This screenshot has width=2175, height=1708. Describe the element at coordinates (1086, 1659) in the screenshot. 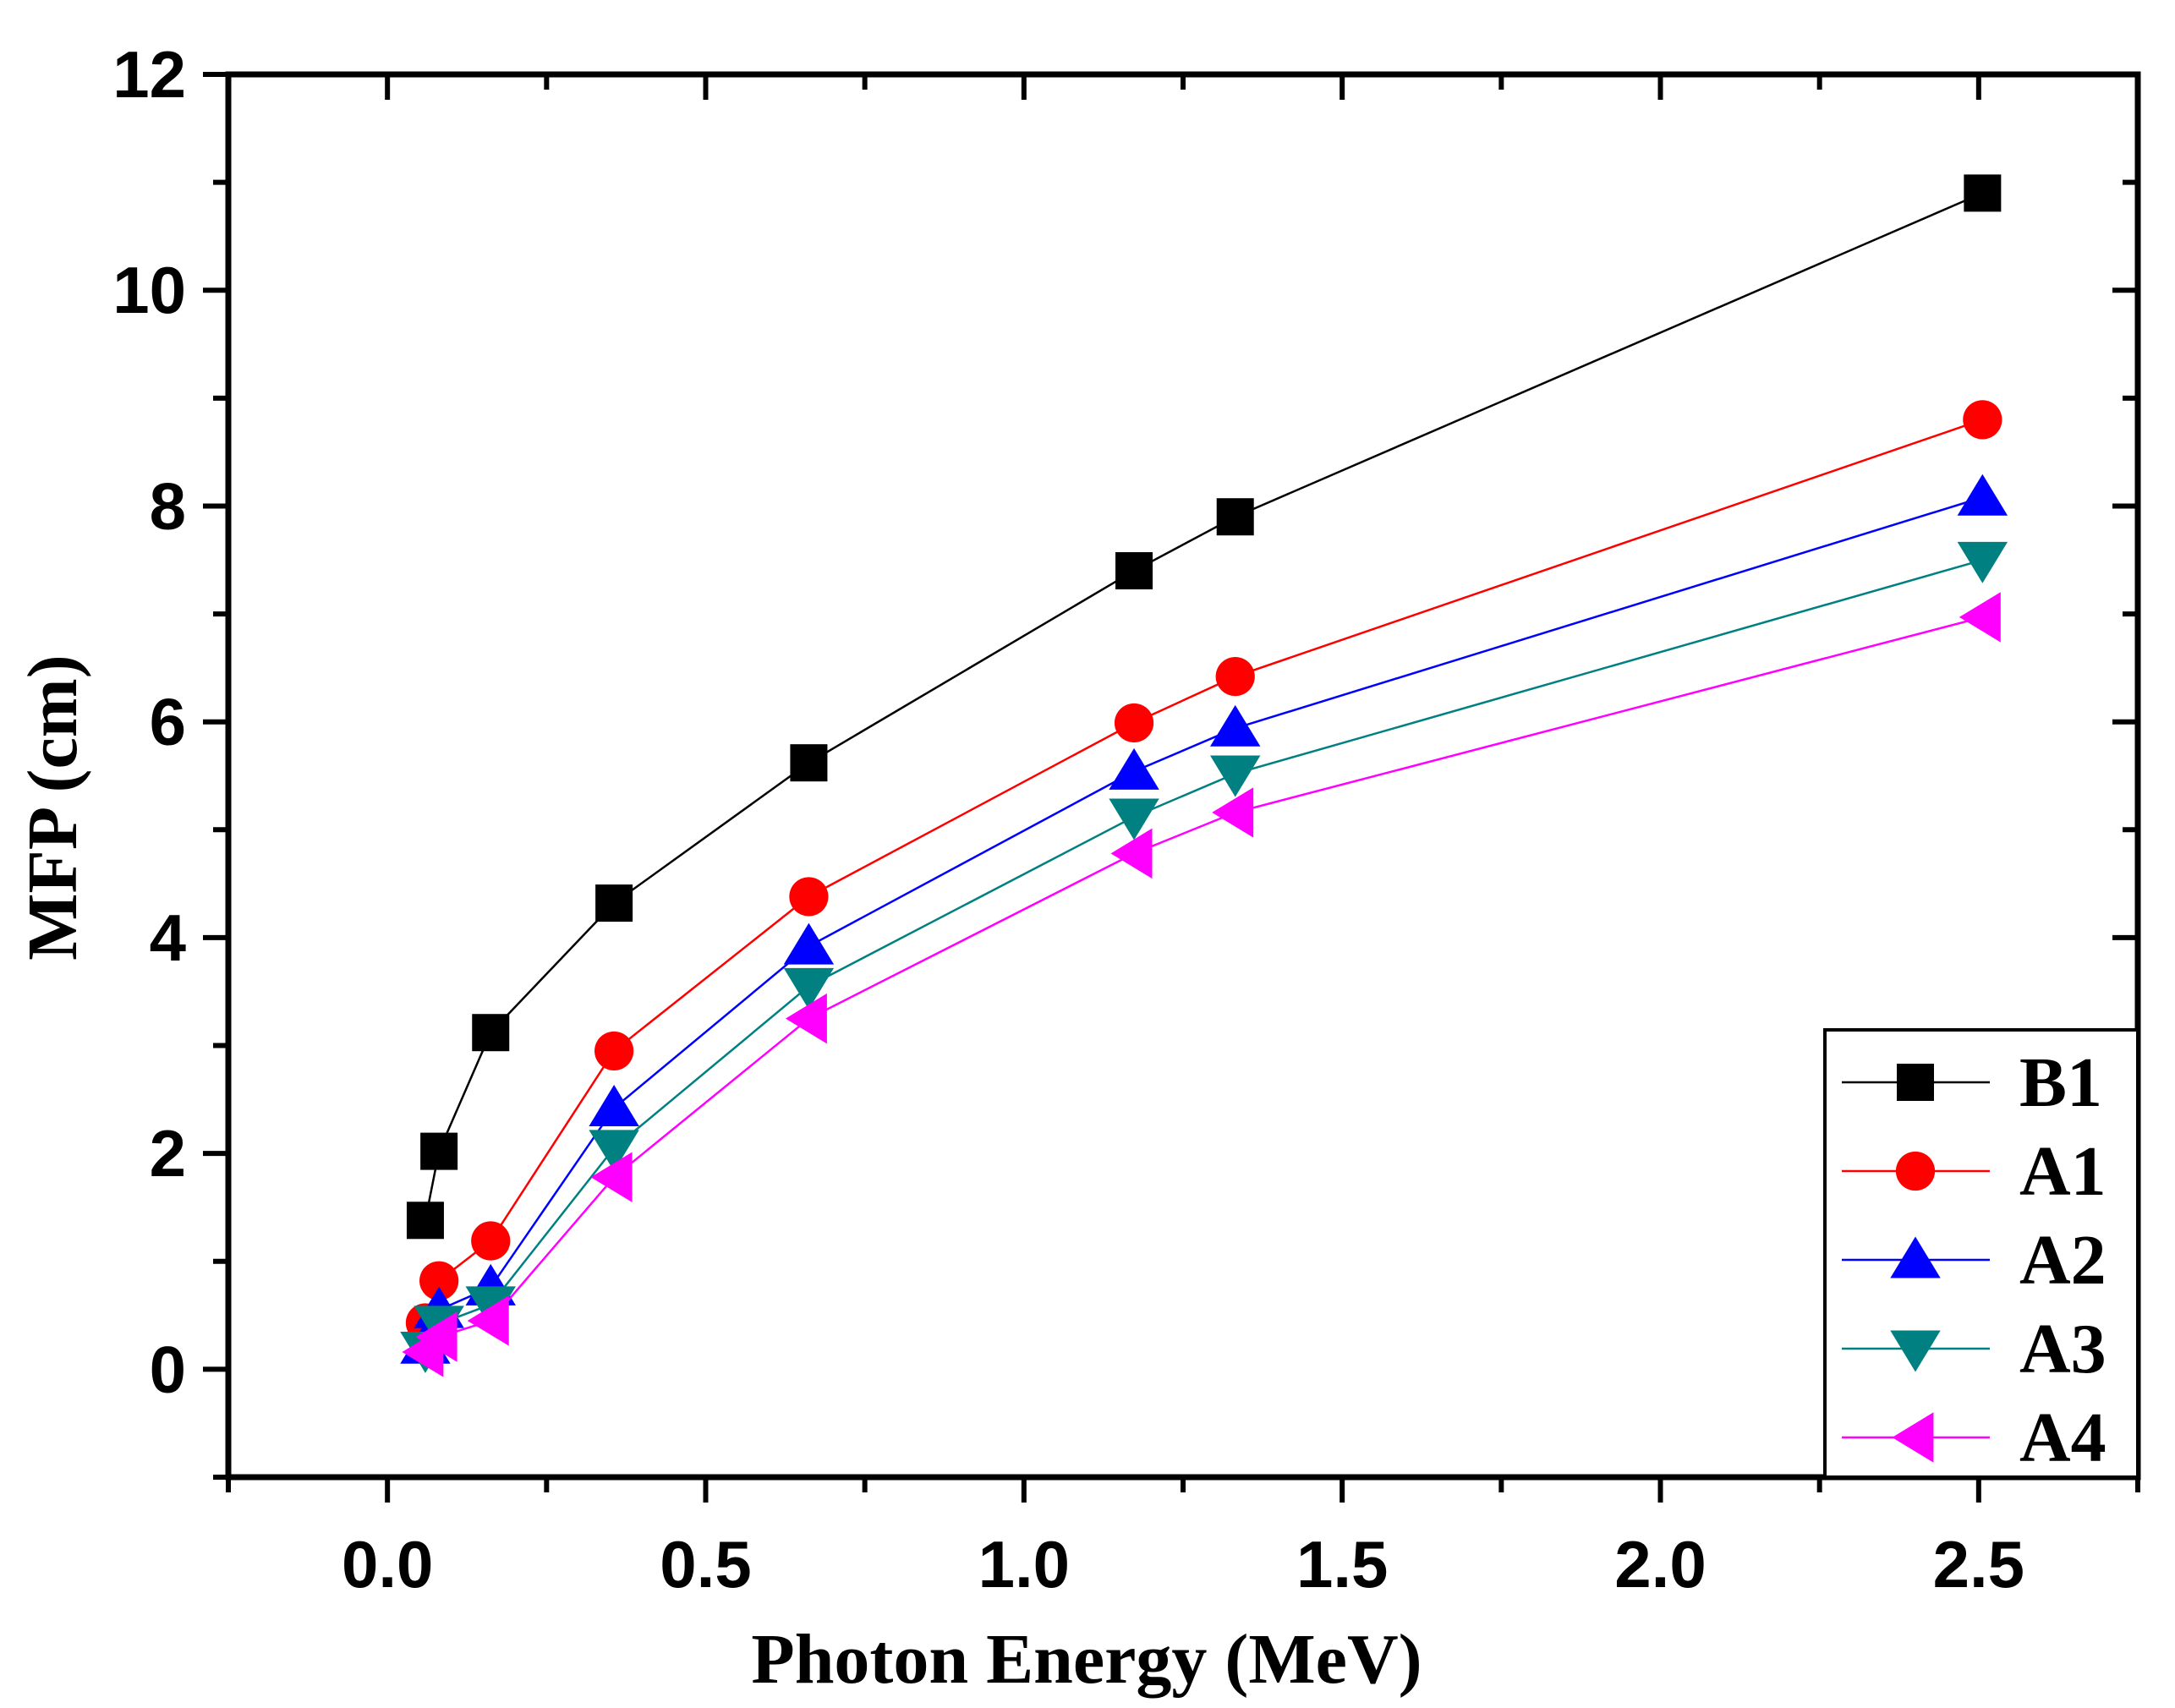

I see `x-axis-title: Photon Energy (MeV)` at that location.